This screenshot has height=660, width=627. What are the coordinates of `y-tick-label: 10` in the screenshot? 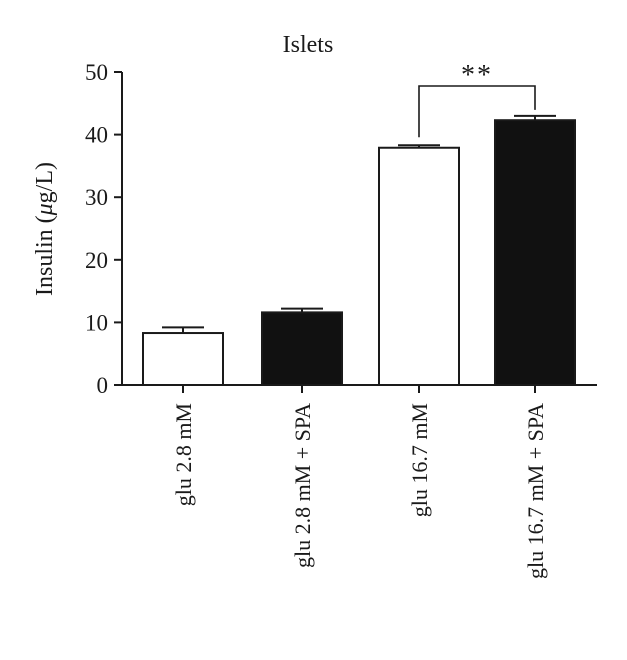 It's located at (96, 322).